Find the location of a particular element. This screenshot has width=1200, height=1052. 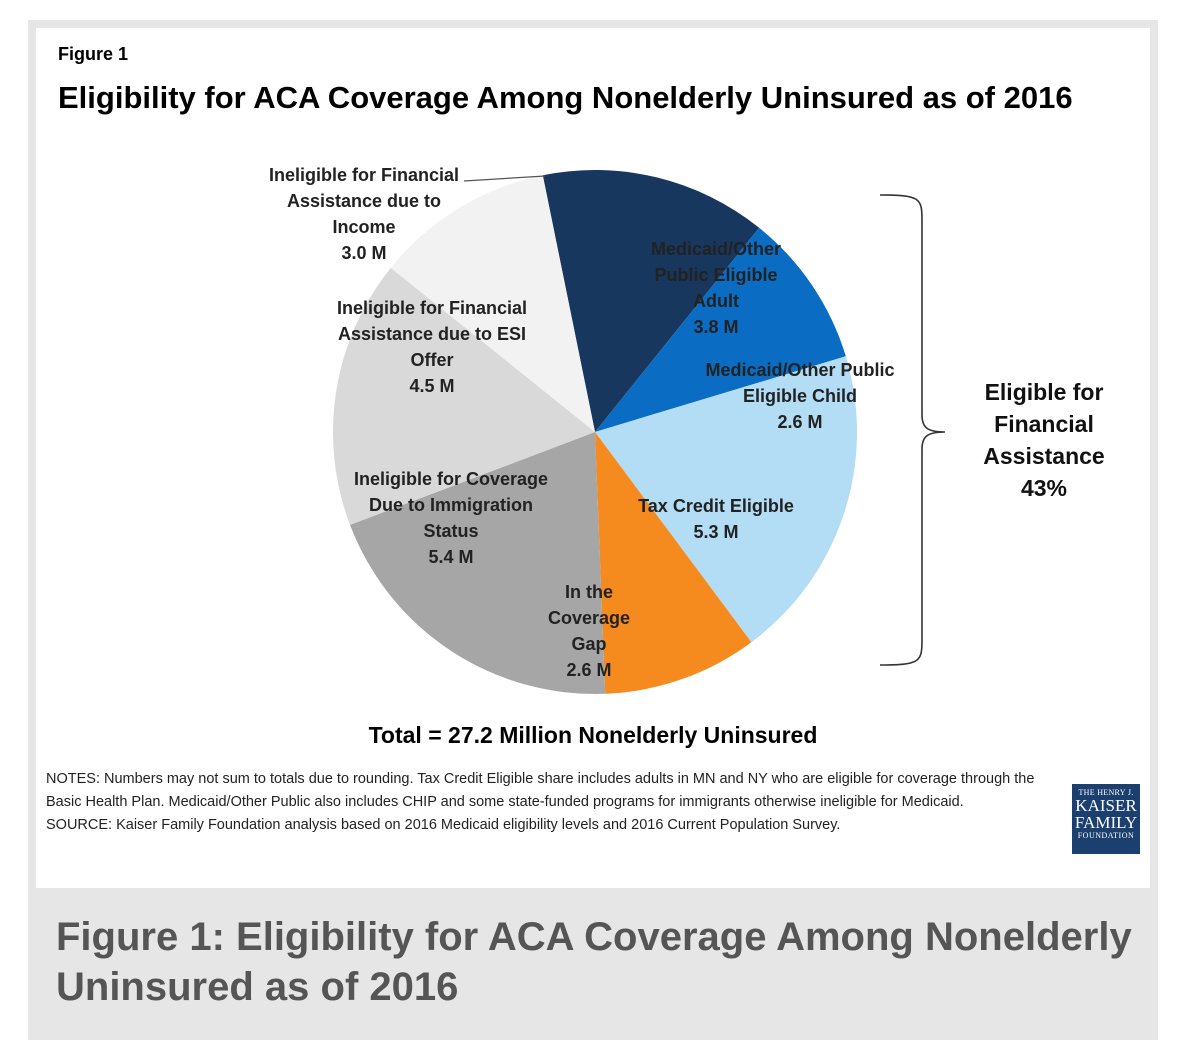

slice-label-coverage-gap: In the Coverage Gap 2.6 M is located at coordinates (589, 631).